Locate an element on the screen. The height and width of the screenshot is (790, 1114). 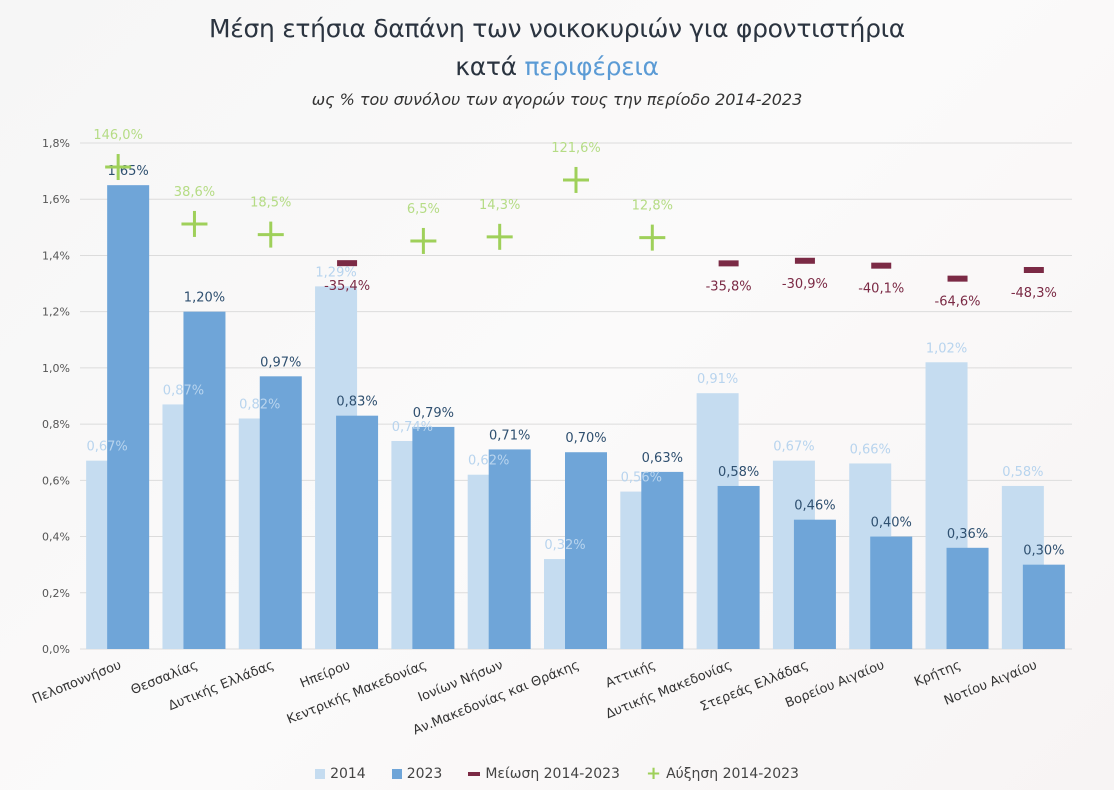
change-label: -40,1% is located at coordinates (881, 289).